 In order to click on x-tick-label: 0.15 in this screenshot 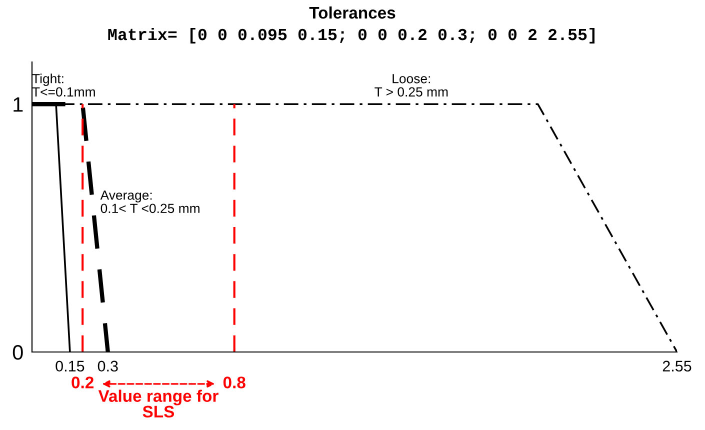, I will do `click(70, 366)`.